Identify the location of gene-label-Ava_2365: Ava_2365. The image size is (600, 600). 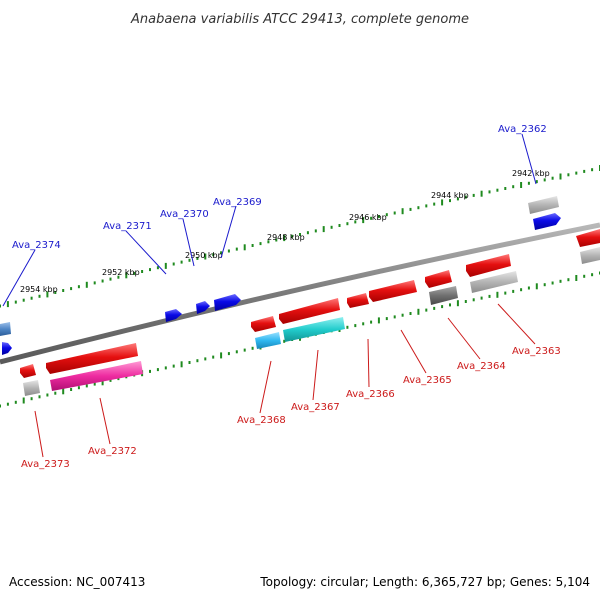
(427, 380).